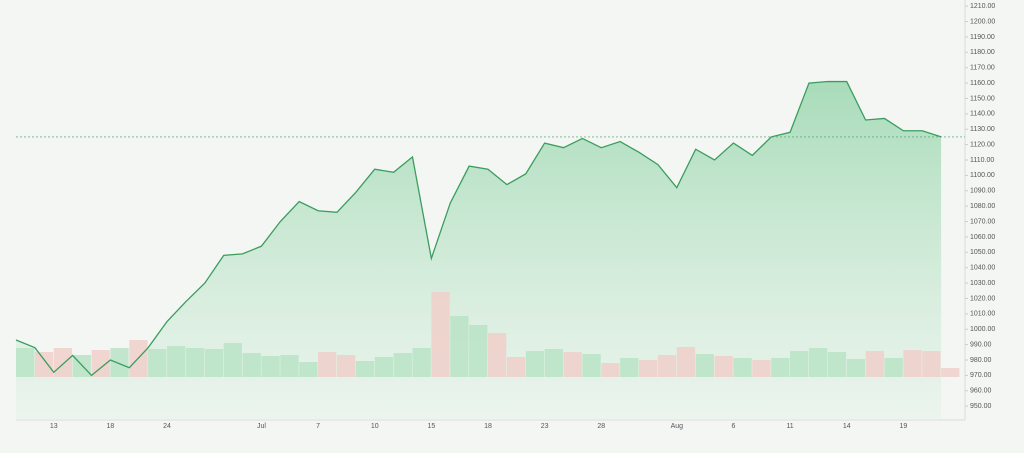 Image resolution: width=1024 pixels, height=453 pixels. What do you see at coordinates (982, 144) in the screenshot?
I see `y-tick-label: 1120.00` at bounding box center [982, 144].